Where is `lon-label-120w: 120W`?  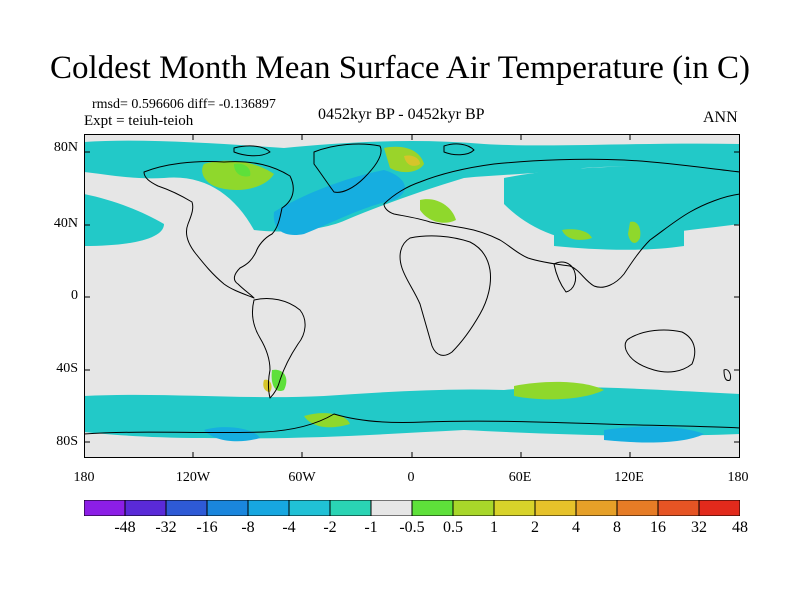
lon-label-120w: 120W is located at coordinates (193, 477).